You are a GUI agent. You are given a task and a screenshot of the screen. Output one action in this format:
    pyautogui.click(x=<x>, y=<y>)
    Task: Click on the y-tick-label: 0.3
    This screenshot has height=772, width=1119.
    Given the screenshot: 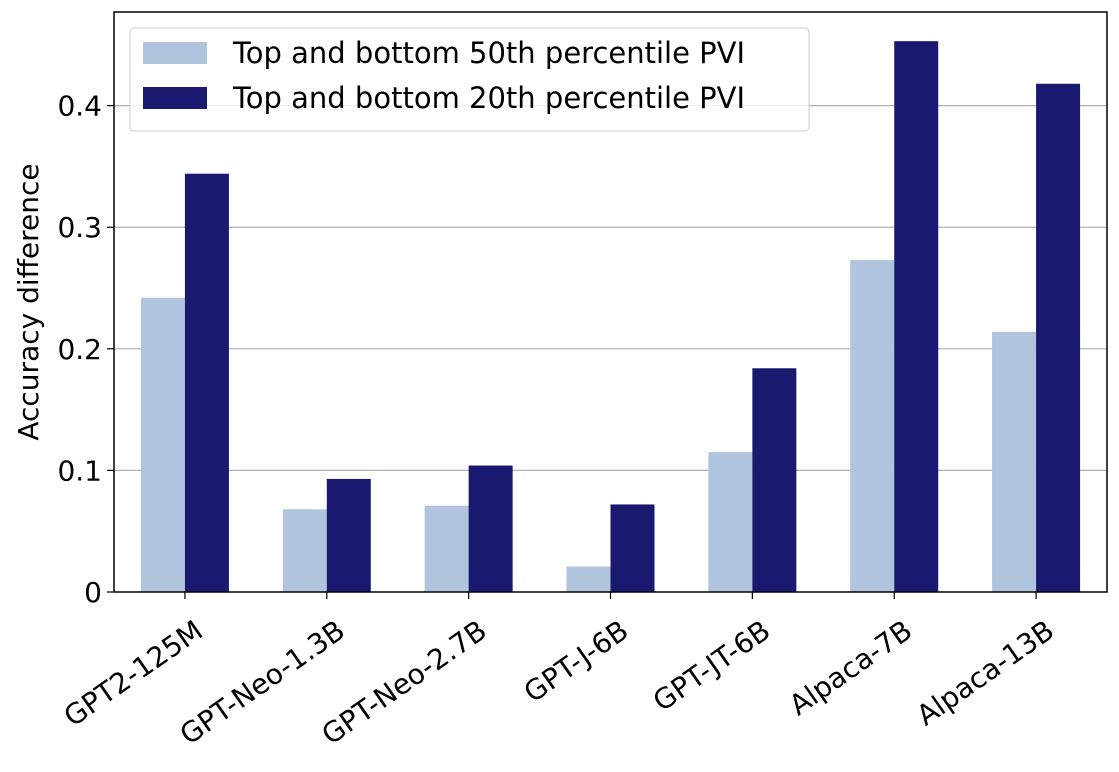 What is the action you would take?
    pyautogui.click(x=79, y=227)
    